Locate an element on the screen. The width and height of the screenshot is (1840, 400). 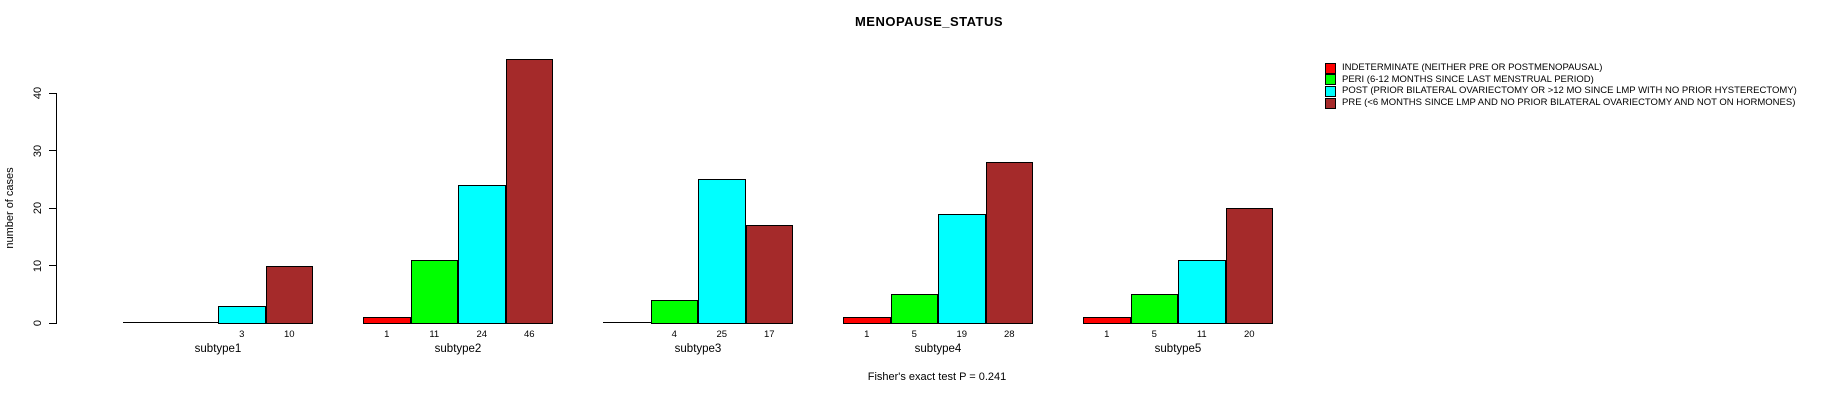
footer-annotation: Fisher's exact test P = 0.241 is located at coordinates (937, 377).